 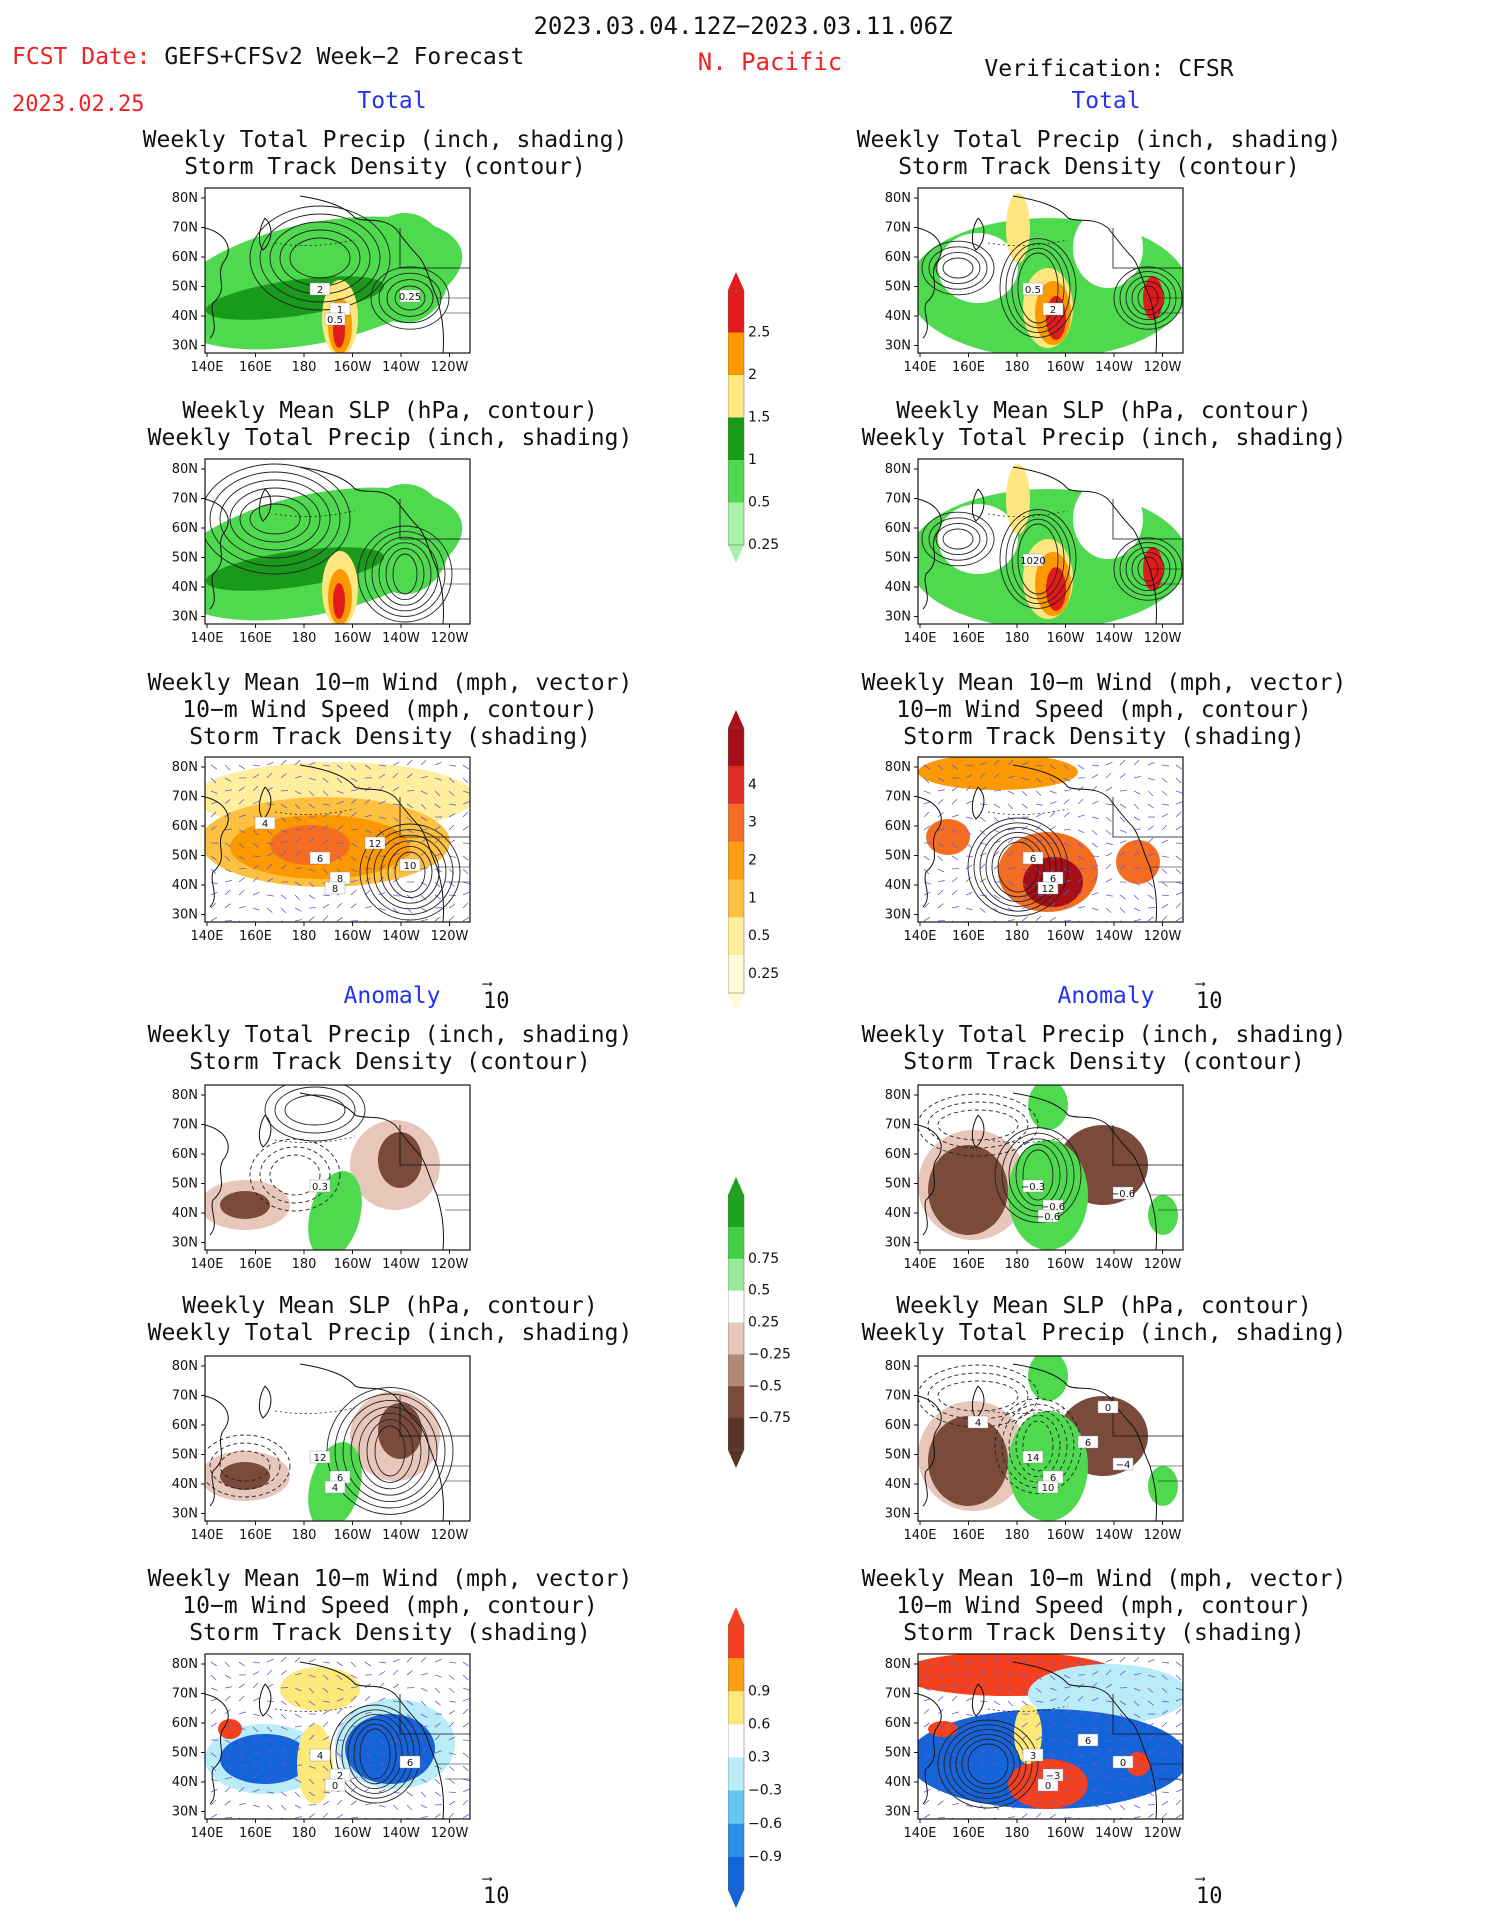 What do you see at coordinates (968, 638) in the screenshot?
I see `lon-label: 160E` at bounding box center [968, 638].